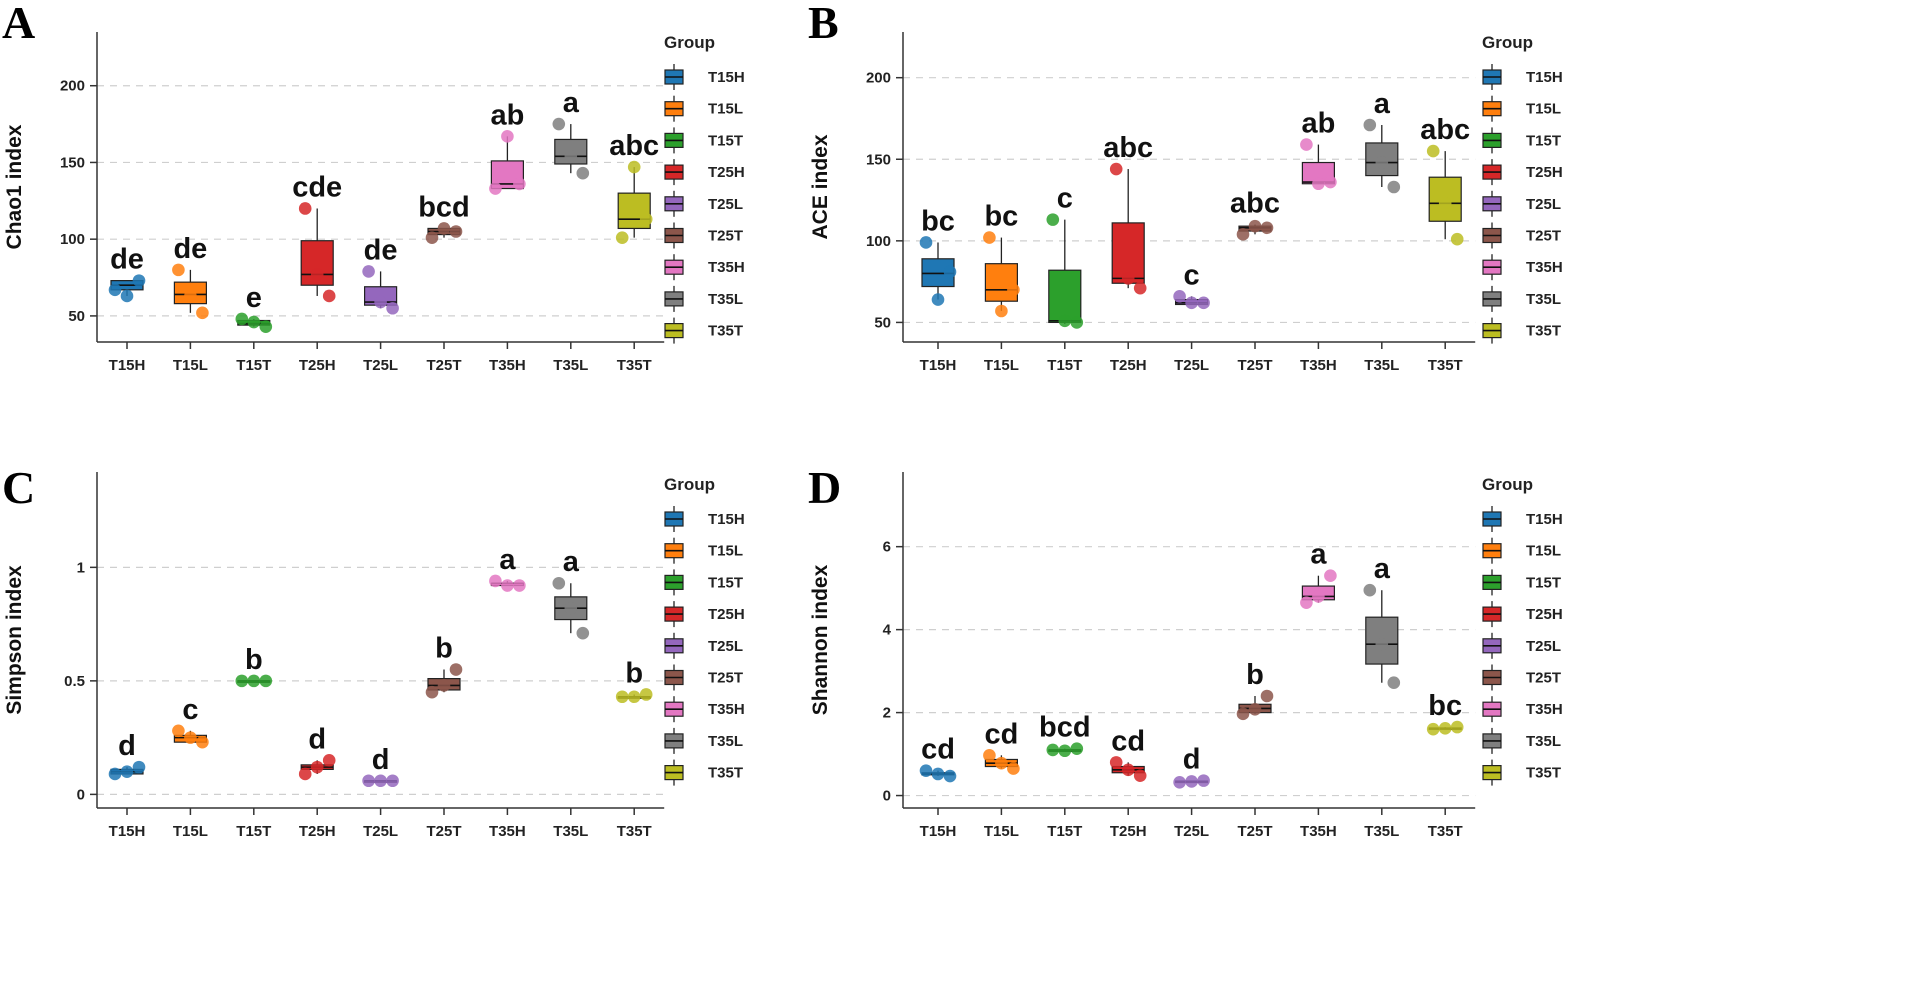 Image resolution: width=1905 pixels, height=984 pixels. Describe the element at coordinates (1445, 365) in the screenshot. I see `x-tick-label: T35T` at that location.